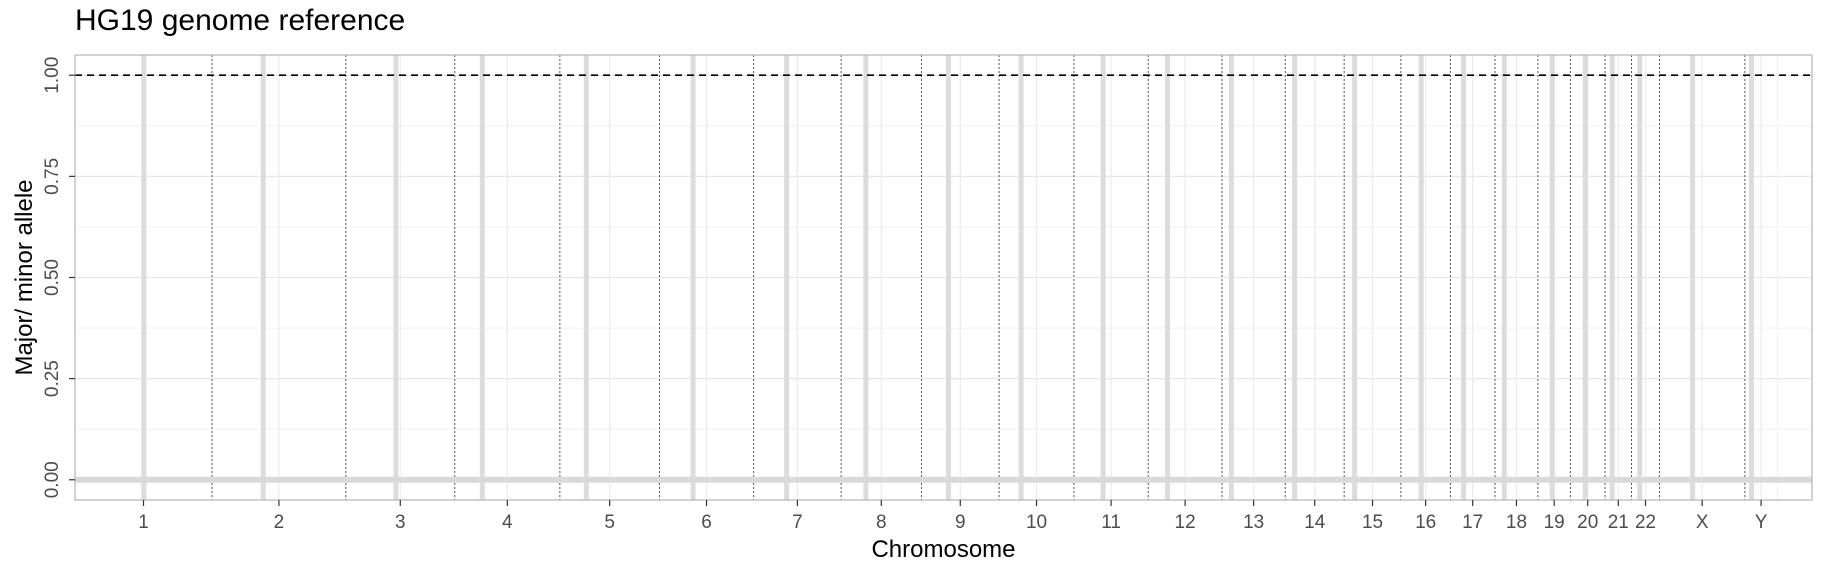  What do you see at coordinates (1585, 277) in the screenshot?
I see `centromere-band-chr20` at bounding box center [1585, 277].